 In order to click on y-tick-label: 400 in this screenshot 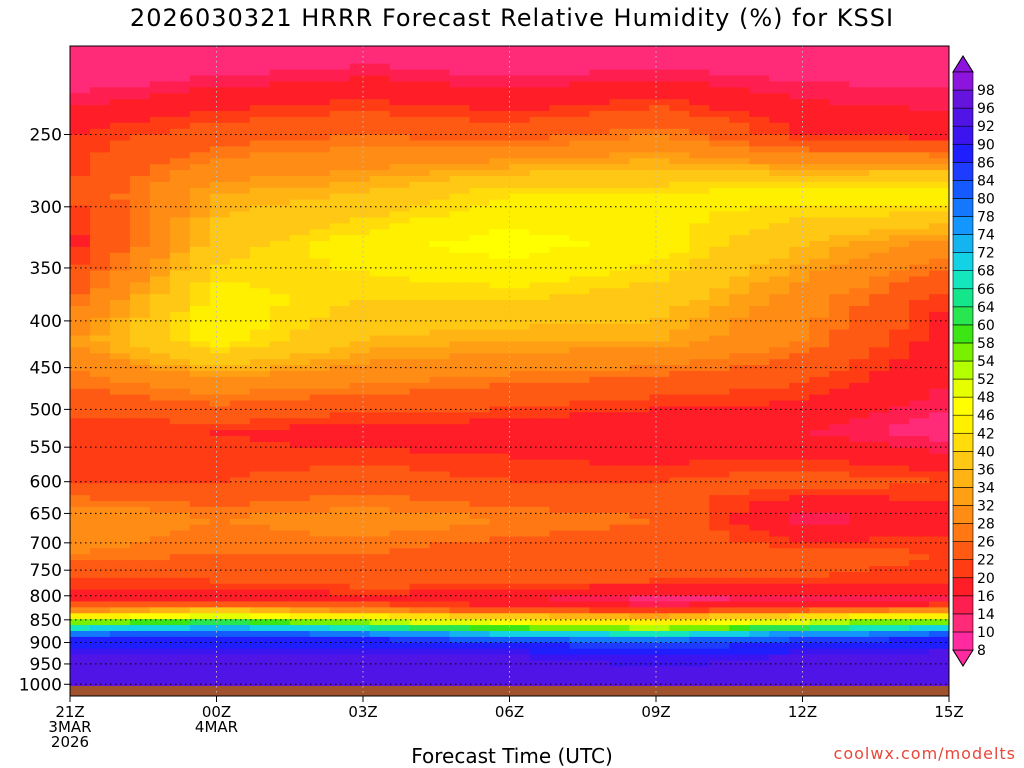, I will do `click(46, 322)`.